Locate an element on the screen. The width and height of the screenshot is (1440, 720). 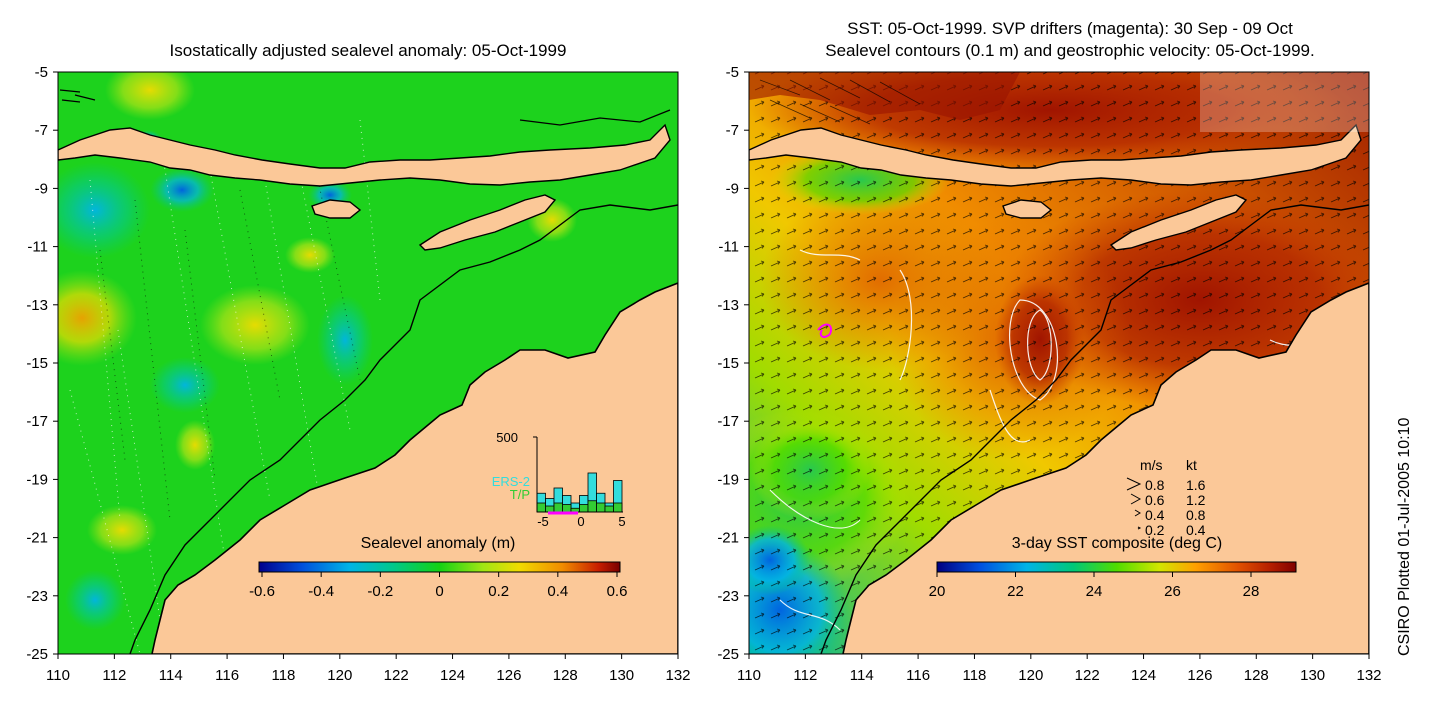
colorbar-tick-label: -0.6 is located at coordinates (262, 591).